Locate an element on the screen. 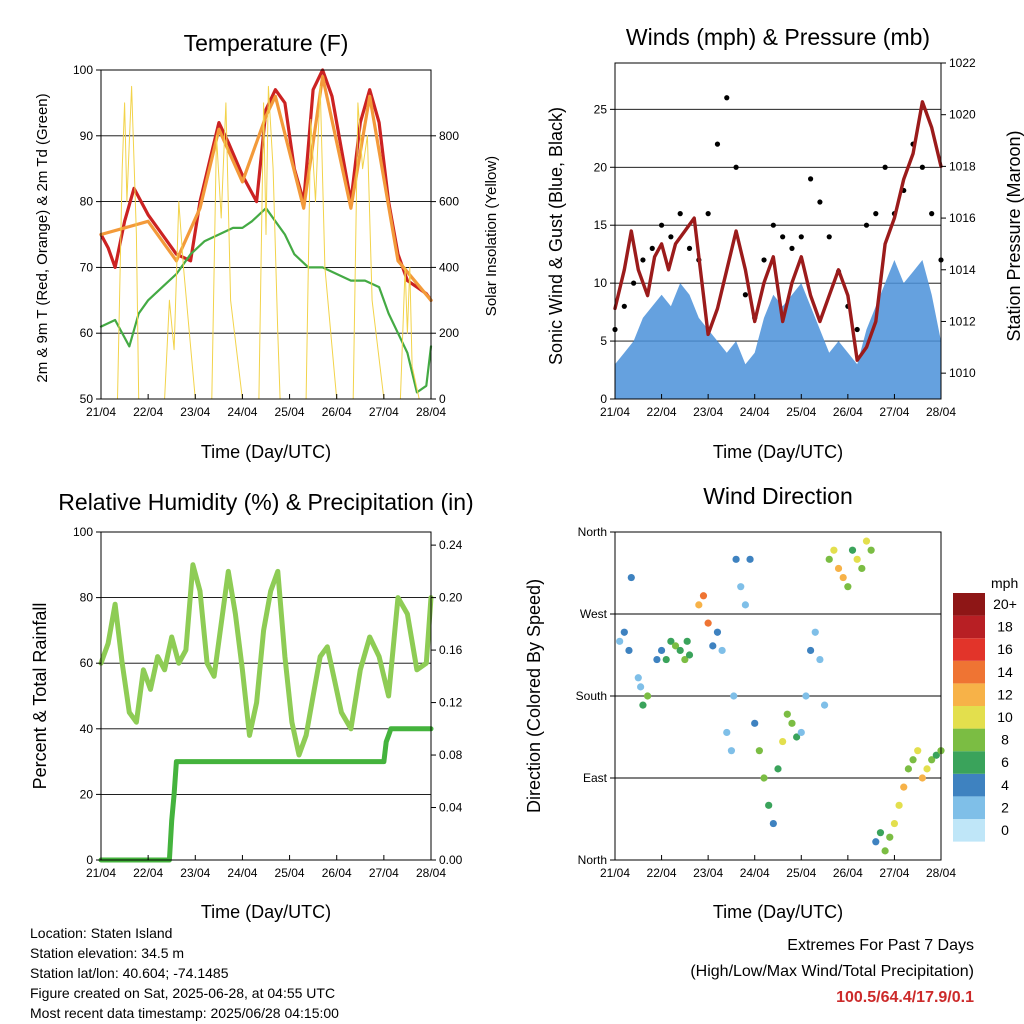 This screenshot has width=1024, height=1024. y-tick-label: 25 is located at coordinates (601, 109).